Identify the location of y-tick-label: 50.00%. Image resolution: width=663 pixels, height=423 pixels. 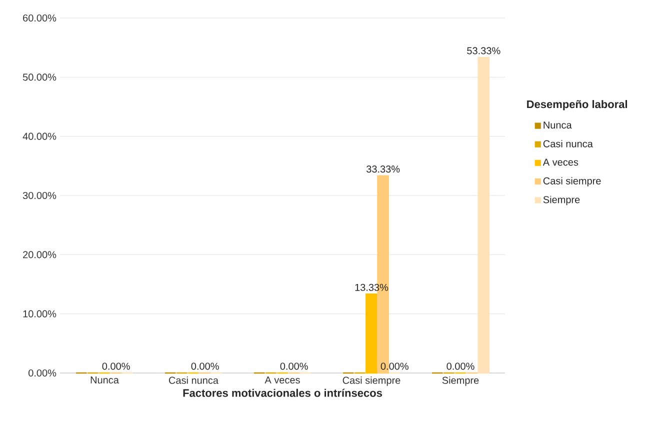
(39, 77).